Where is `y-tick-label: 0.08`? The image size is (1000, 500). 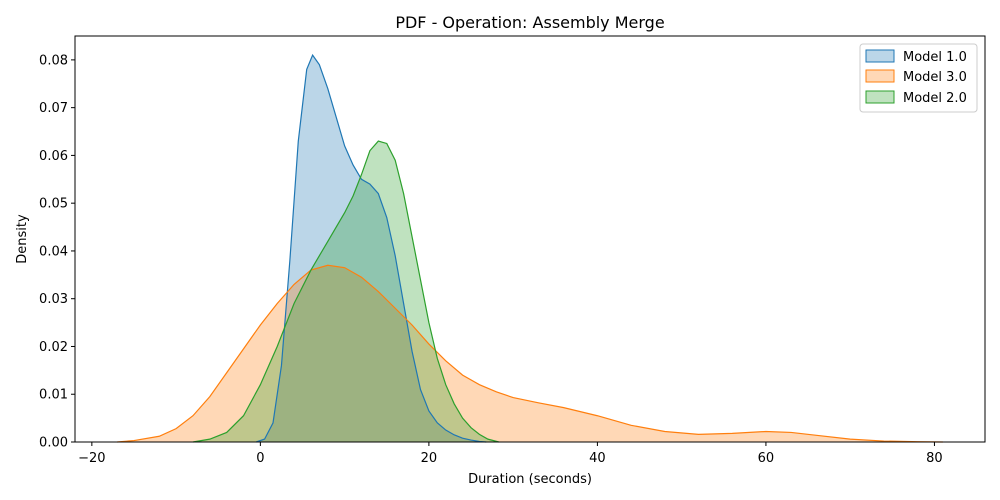 y-tick-label: 0.08 is located at coordinates (53, 60).